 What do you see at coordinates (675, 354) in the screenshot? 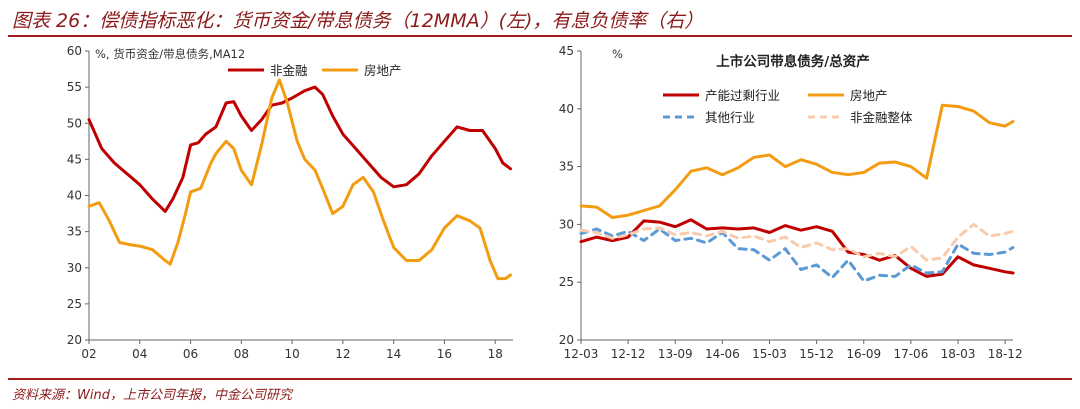
I see `x-tick-label: 13-09` at bounding box center [675, 354].